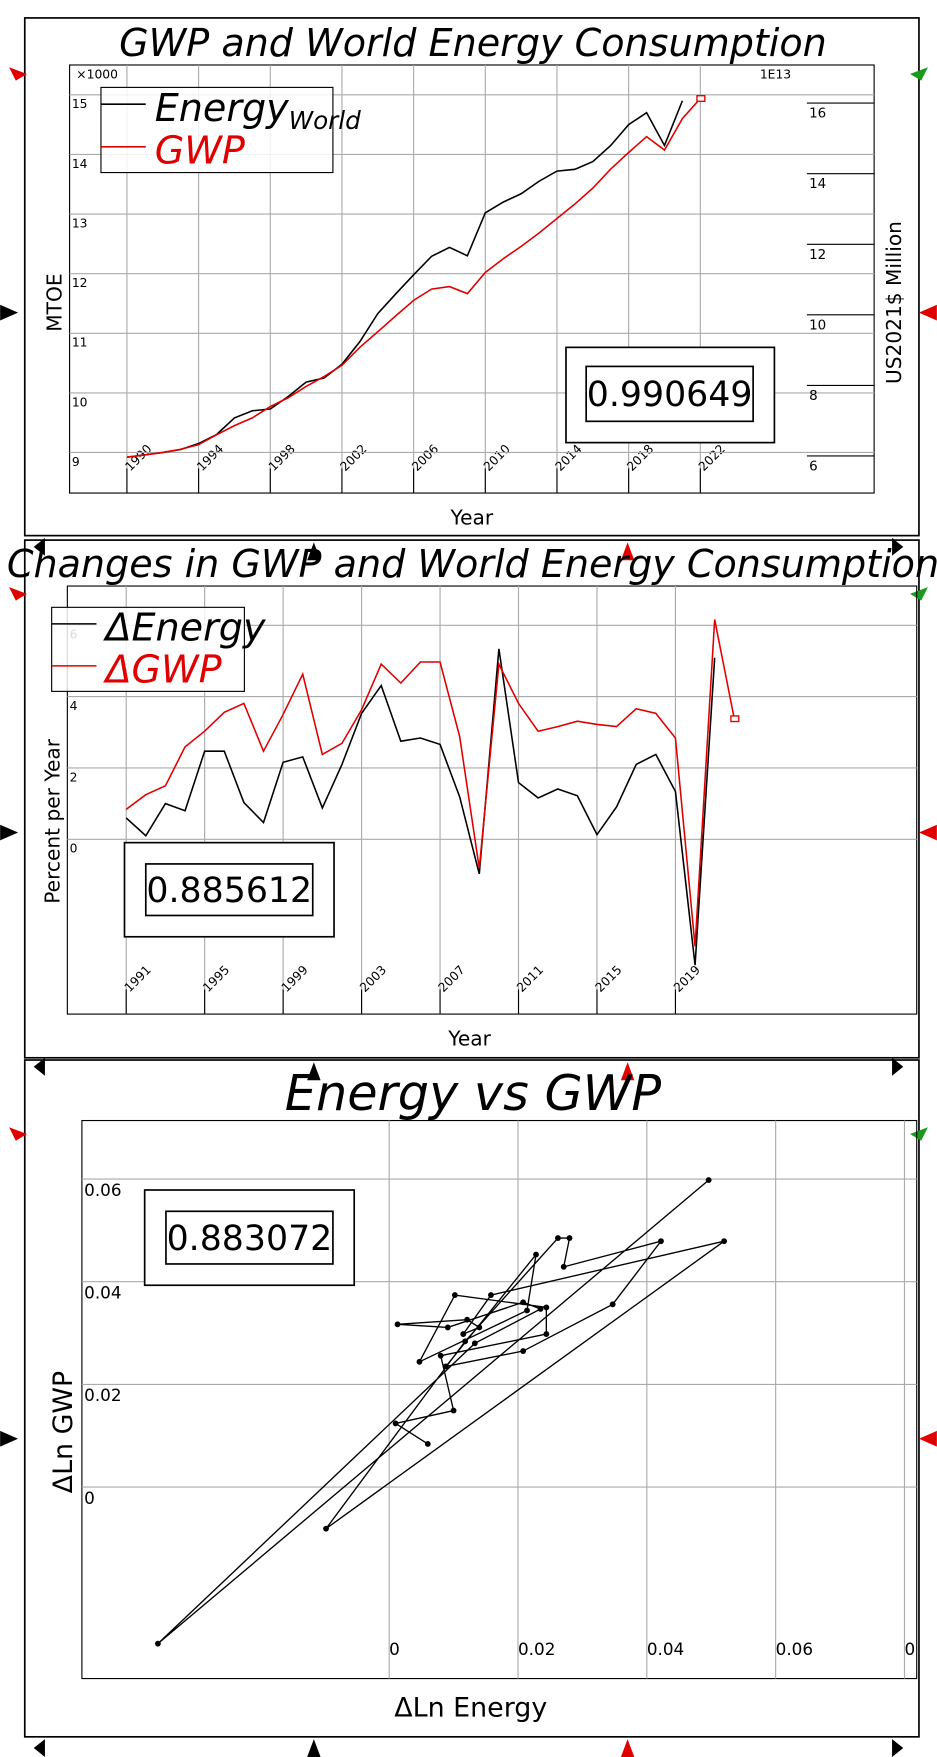  Describe the element at coordinates (55, 302) in the screenshot. I see `y-axis-label: MTOE` at that location.